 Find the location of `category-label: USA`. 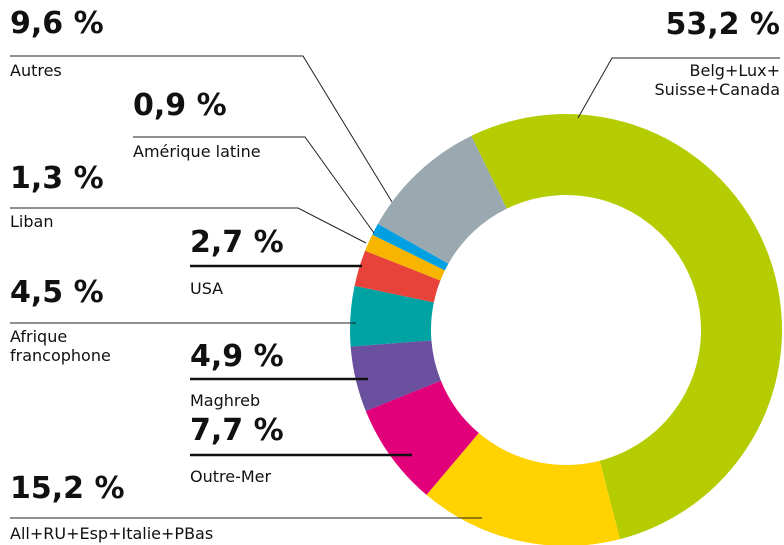

category-label: USA is located at coordinates (206, 288).